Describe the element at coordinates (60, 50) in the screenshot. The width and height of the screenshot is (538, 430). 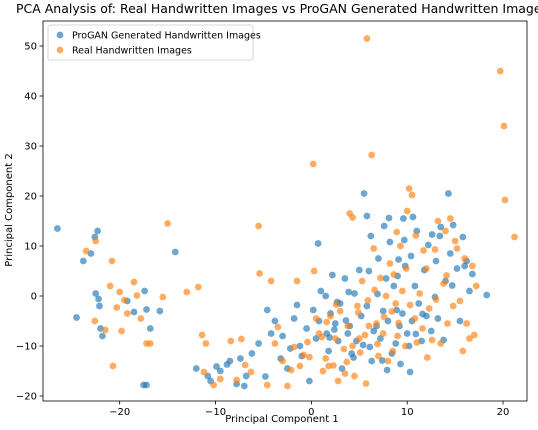
I see `legend-marker` at that location.